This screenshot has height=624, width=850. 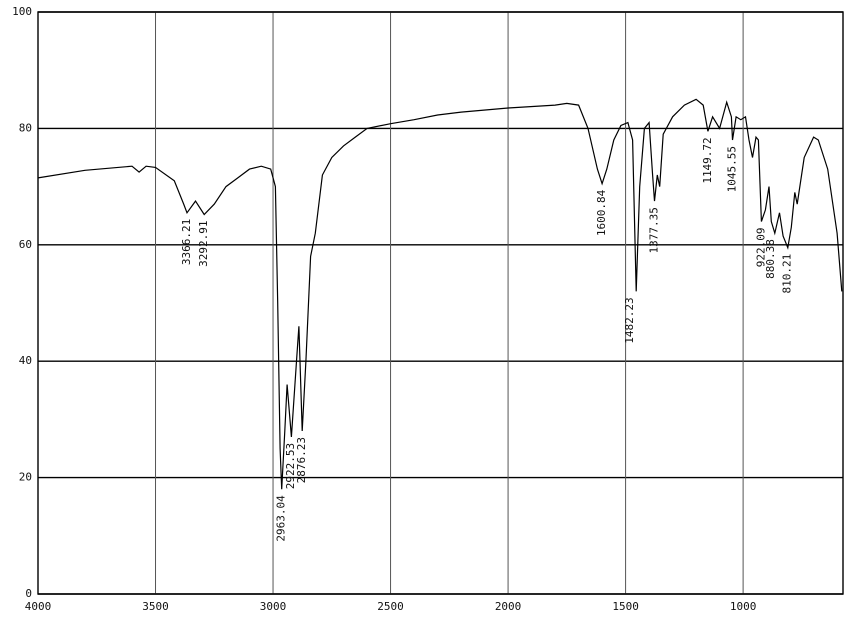 What do you see at coordinates (273, 606) in the screenshot?
I see `x-tick-label: 3000` at bounding box center [273, 606].